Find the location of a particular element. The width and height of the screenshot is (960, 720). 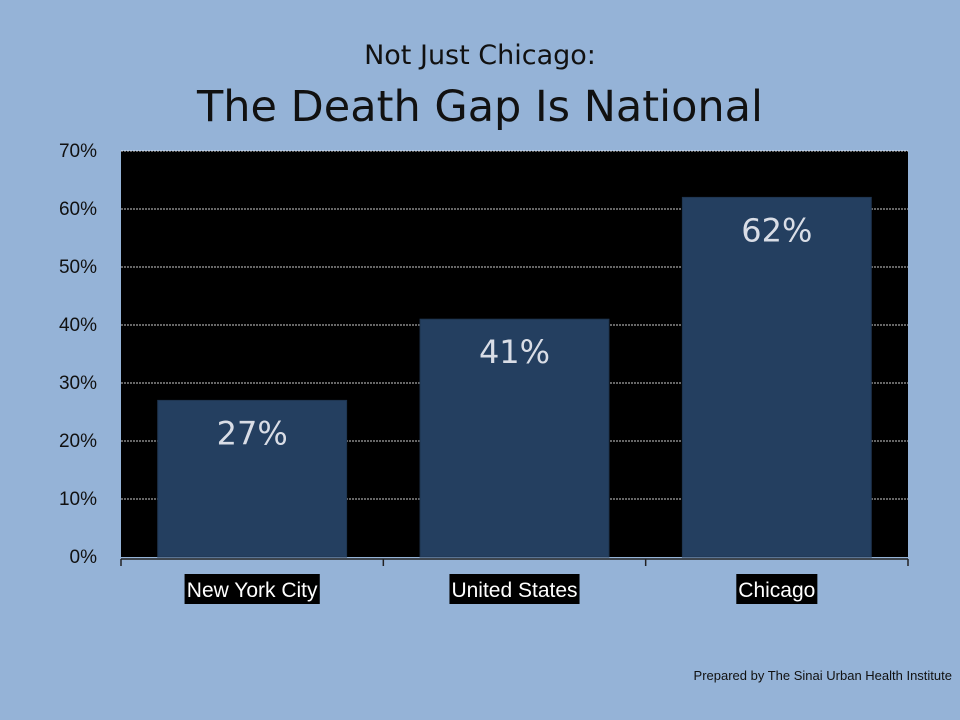

category-label: New York City is located at coordinates (252, 590).